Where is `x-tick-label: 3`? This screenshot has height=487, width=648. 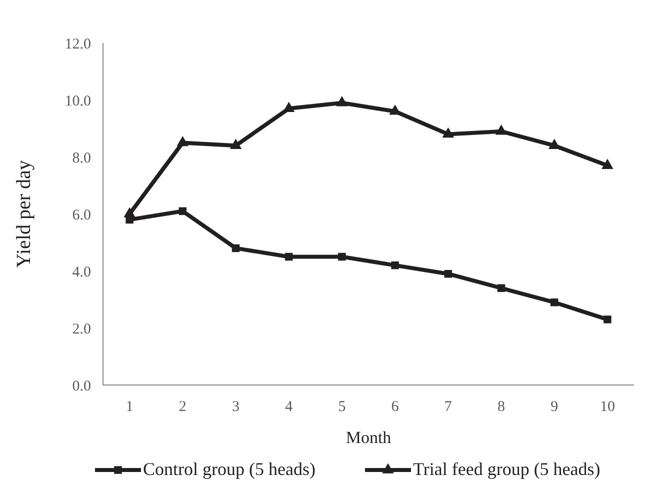
x-tick-label: 3 is located at coordinates (236, 407).